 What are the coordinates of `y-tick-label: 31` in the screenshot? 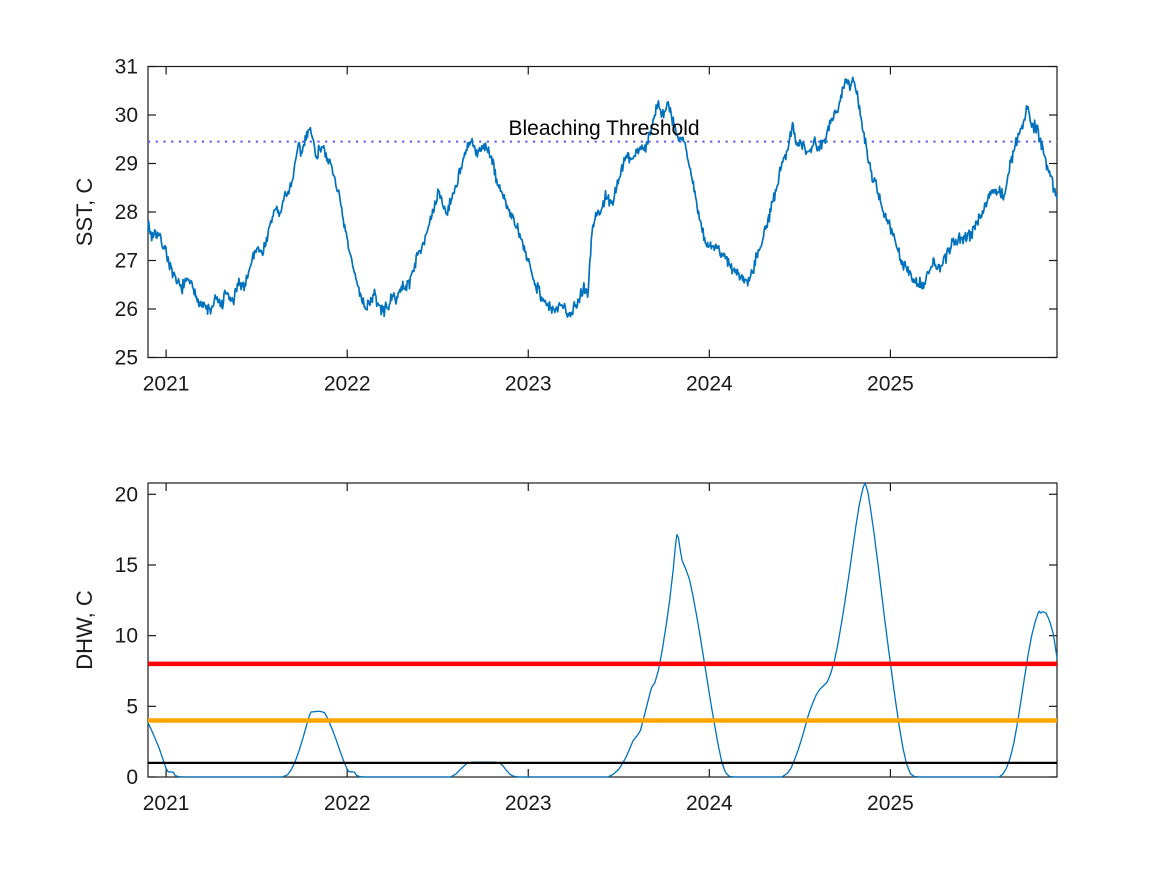 It's located at (126, 67).